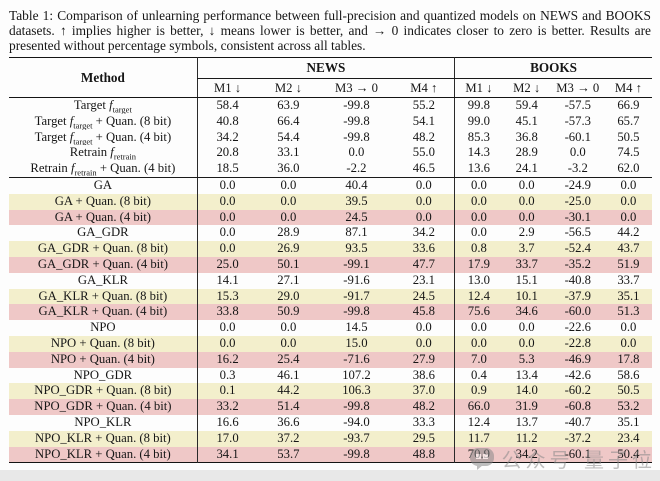  I want to click on value-cell: 75.6, so click(478, 312).